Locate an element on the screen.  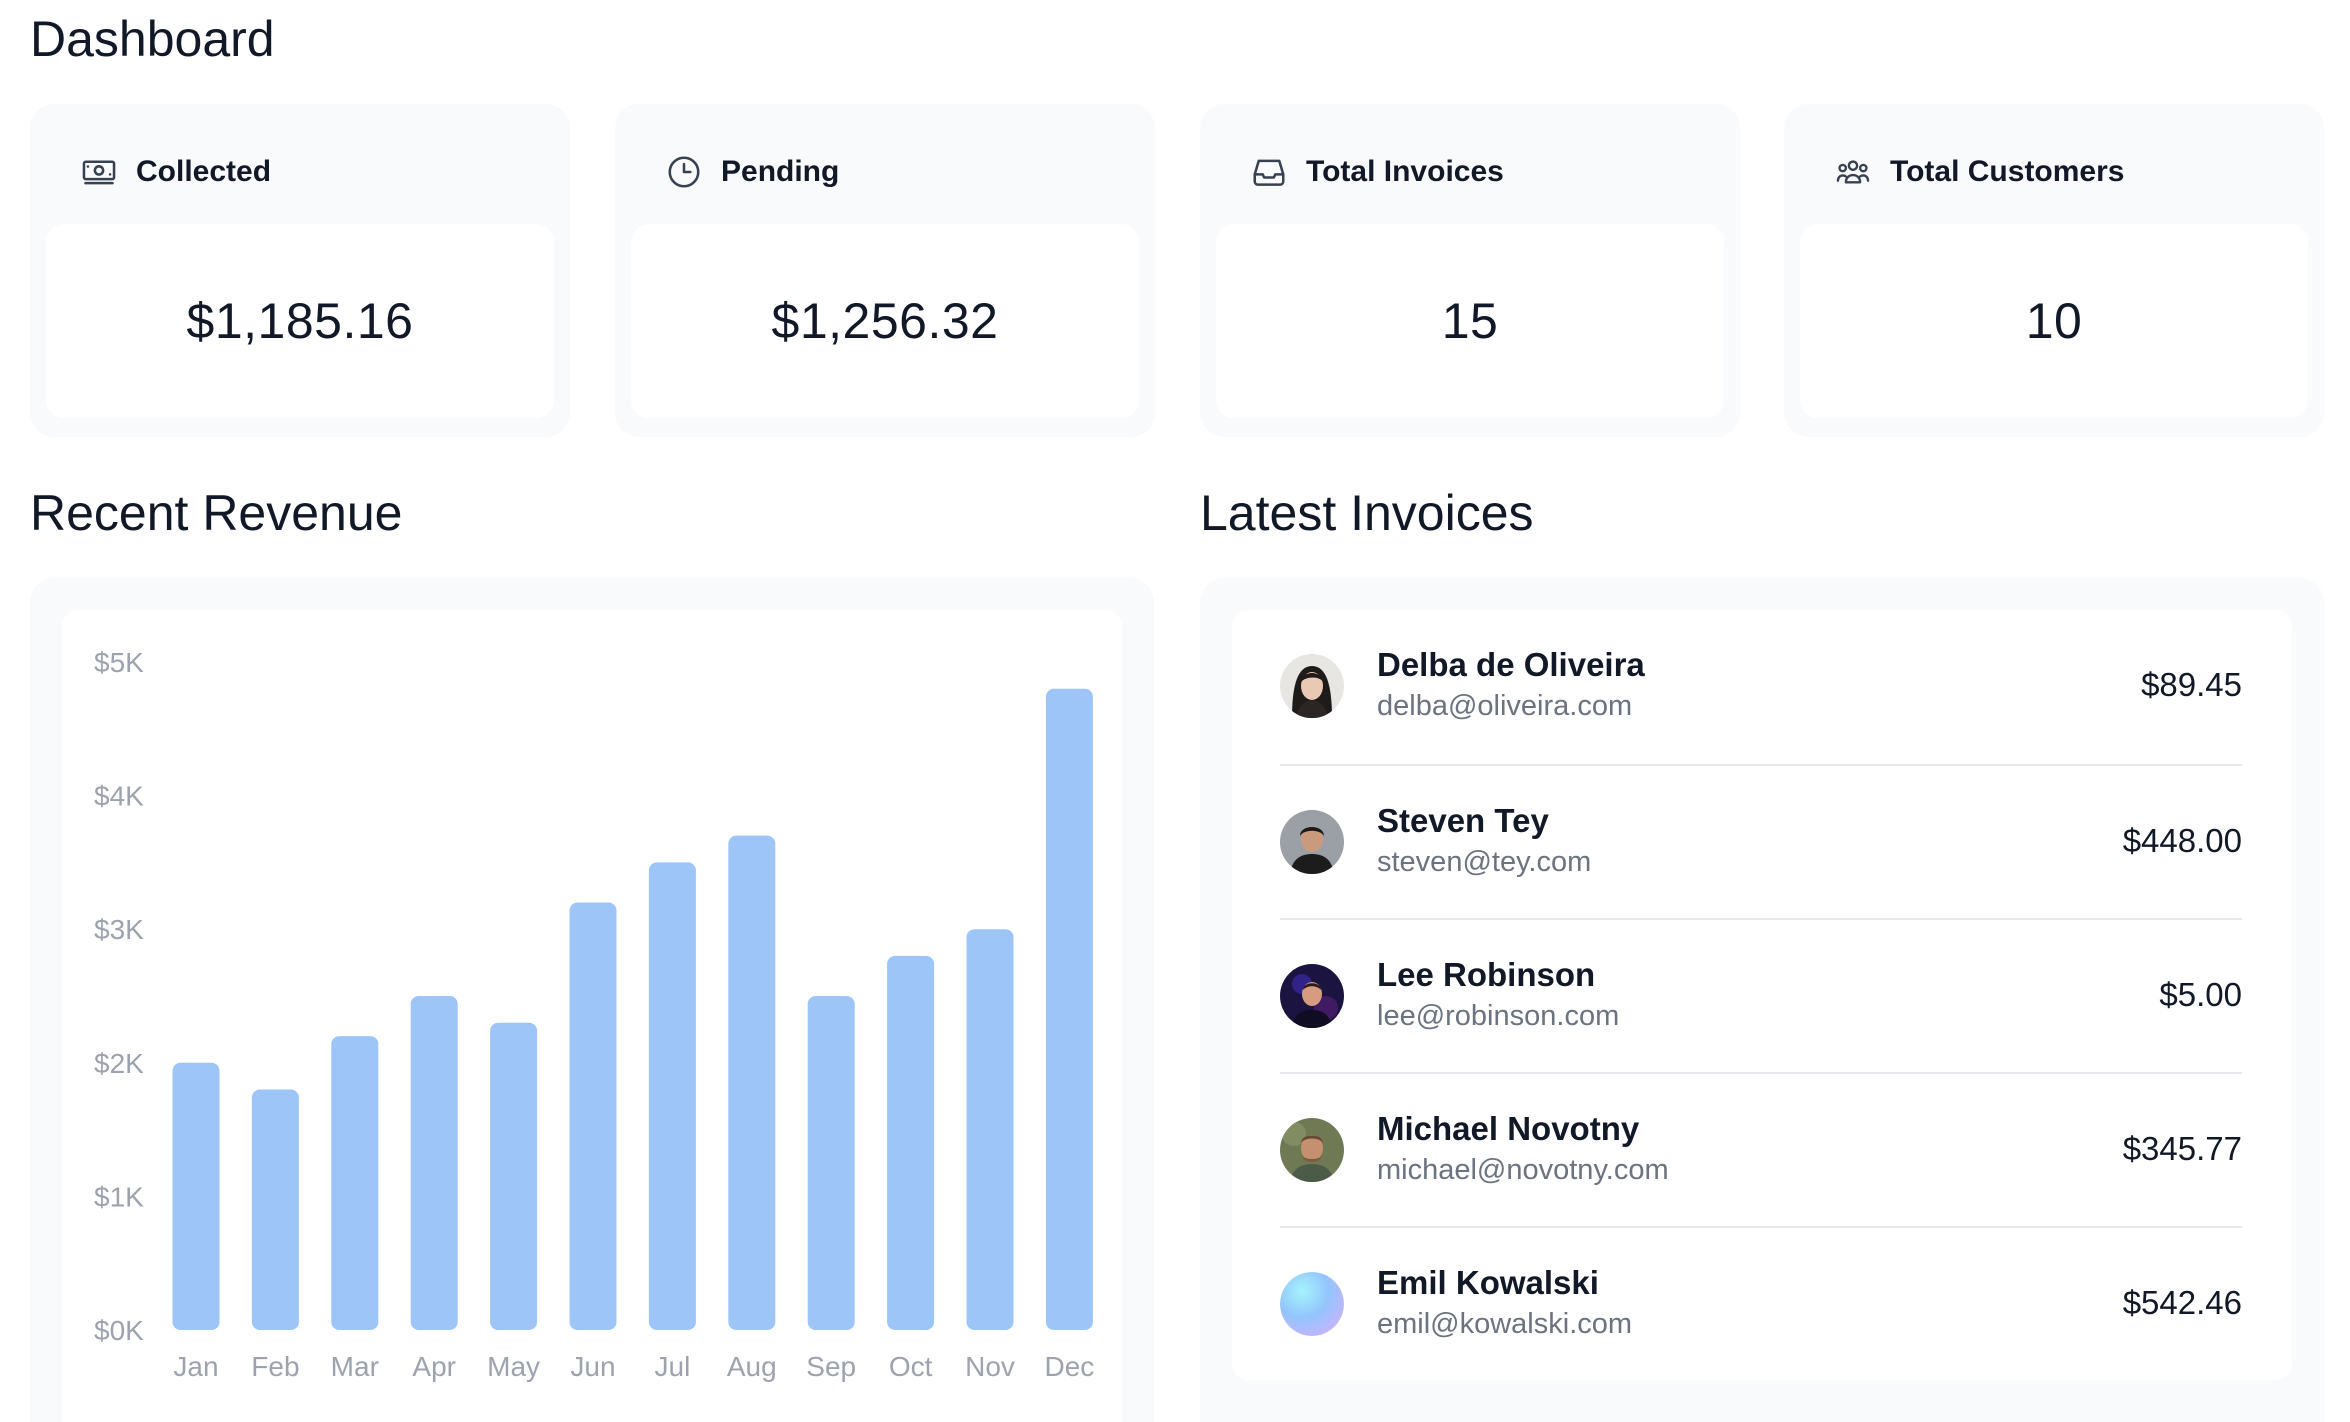
bar-mar is located at coordinates (355, 1183).